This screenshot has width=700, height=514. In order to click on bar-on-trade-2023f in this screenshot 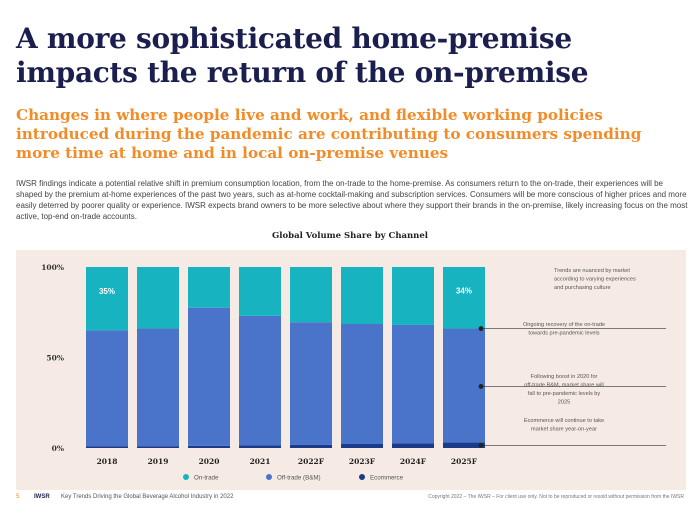, I will do `click(362, 296)`.